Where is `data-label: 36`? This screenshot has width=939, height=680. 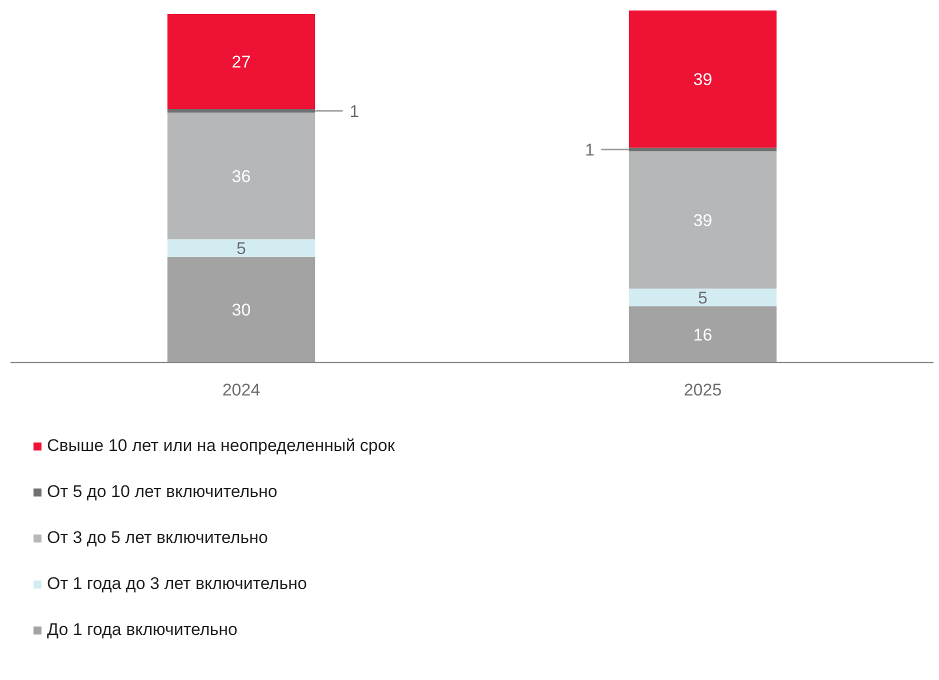
data-label: 36 is located at coordinates (241, 176).